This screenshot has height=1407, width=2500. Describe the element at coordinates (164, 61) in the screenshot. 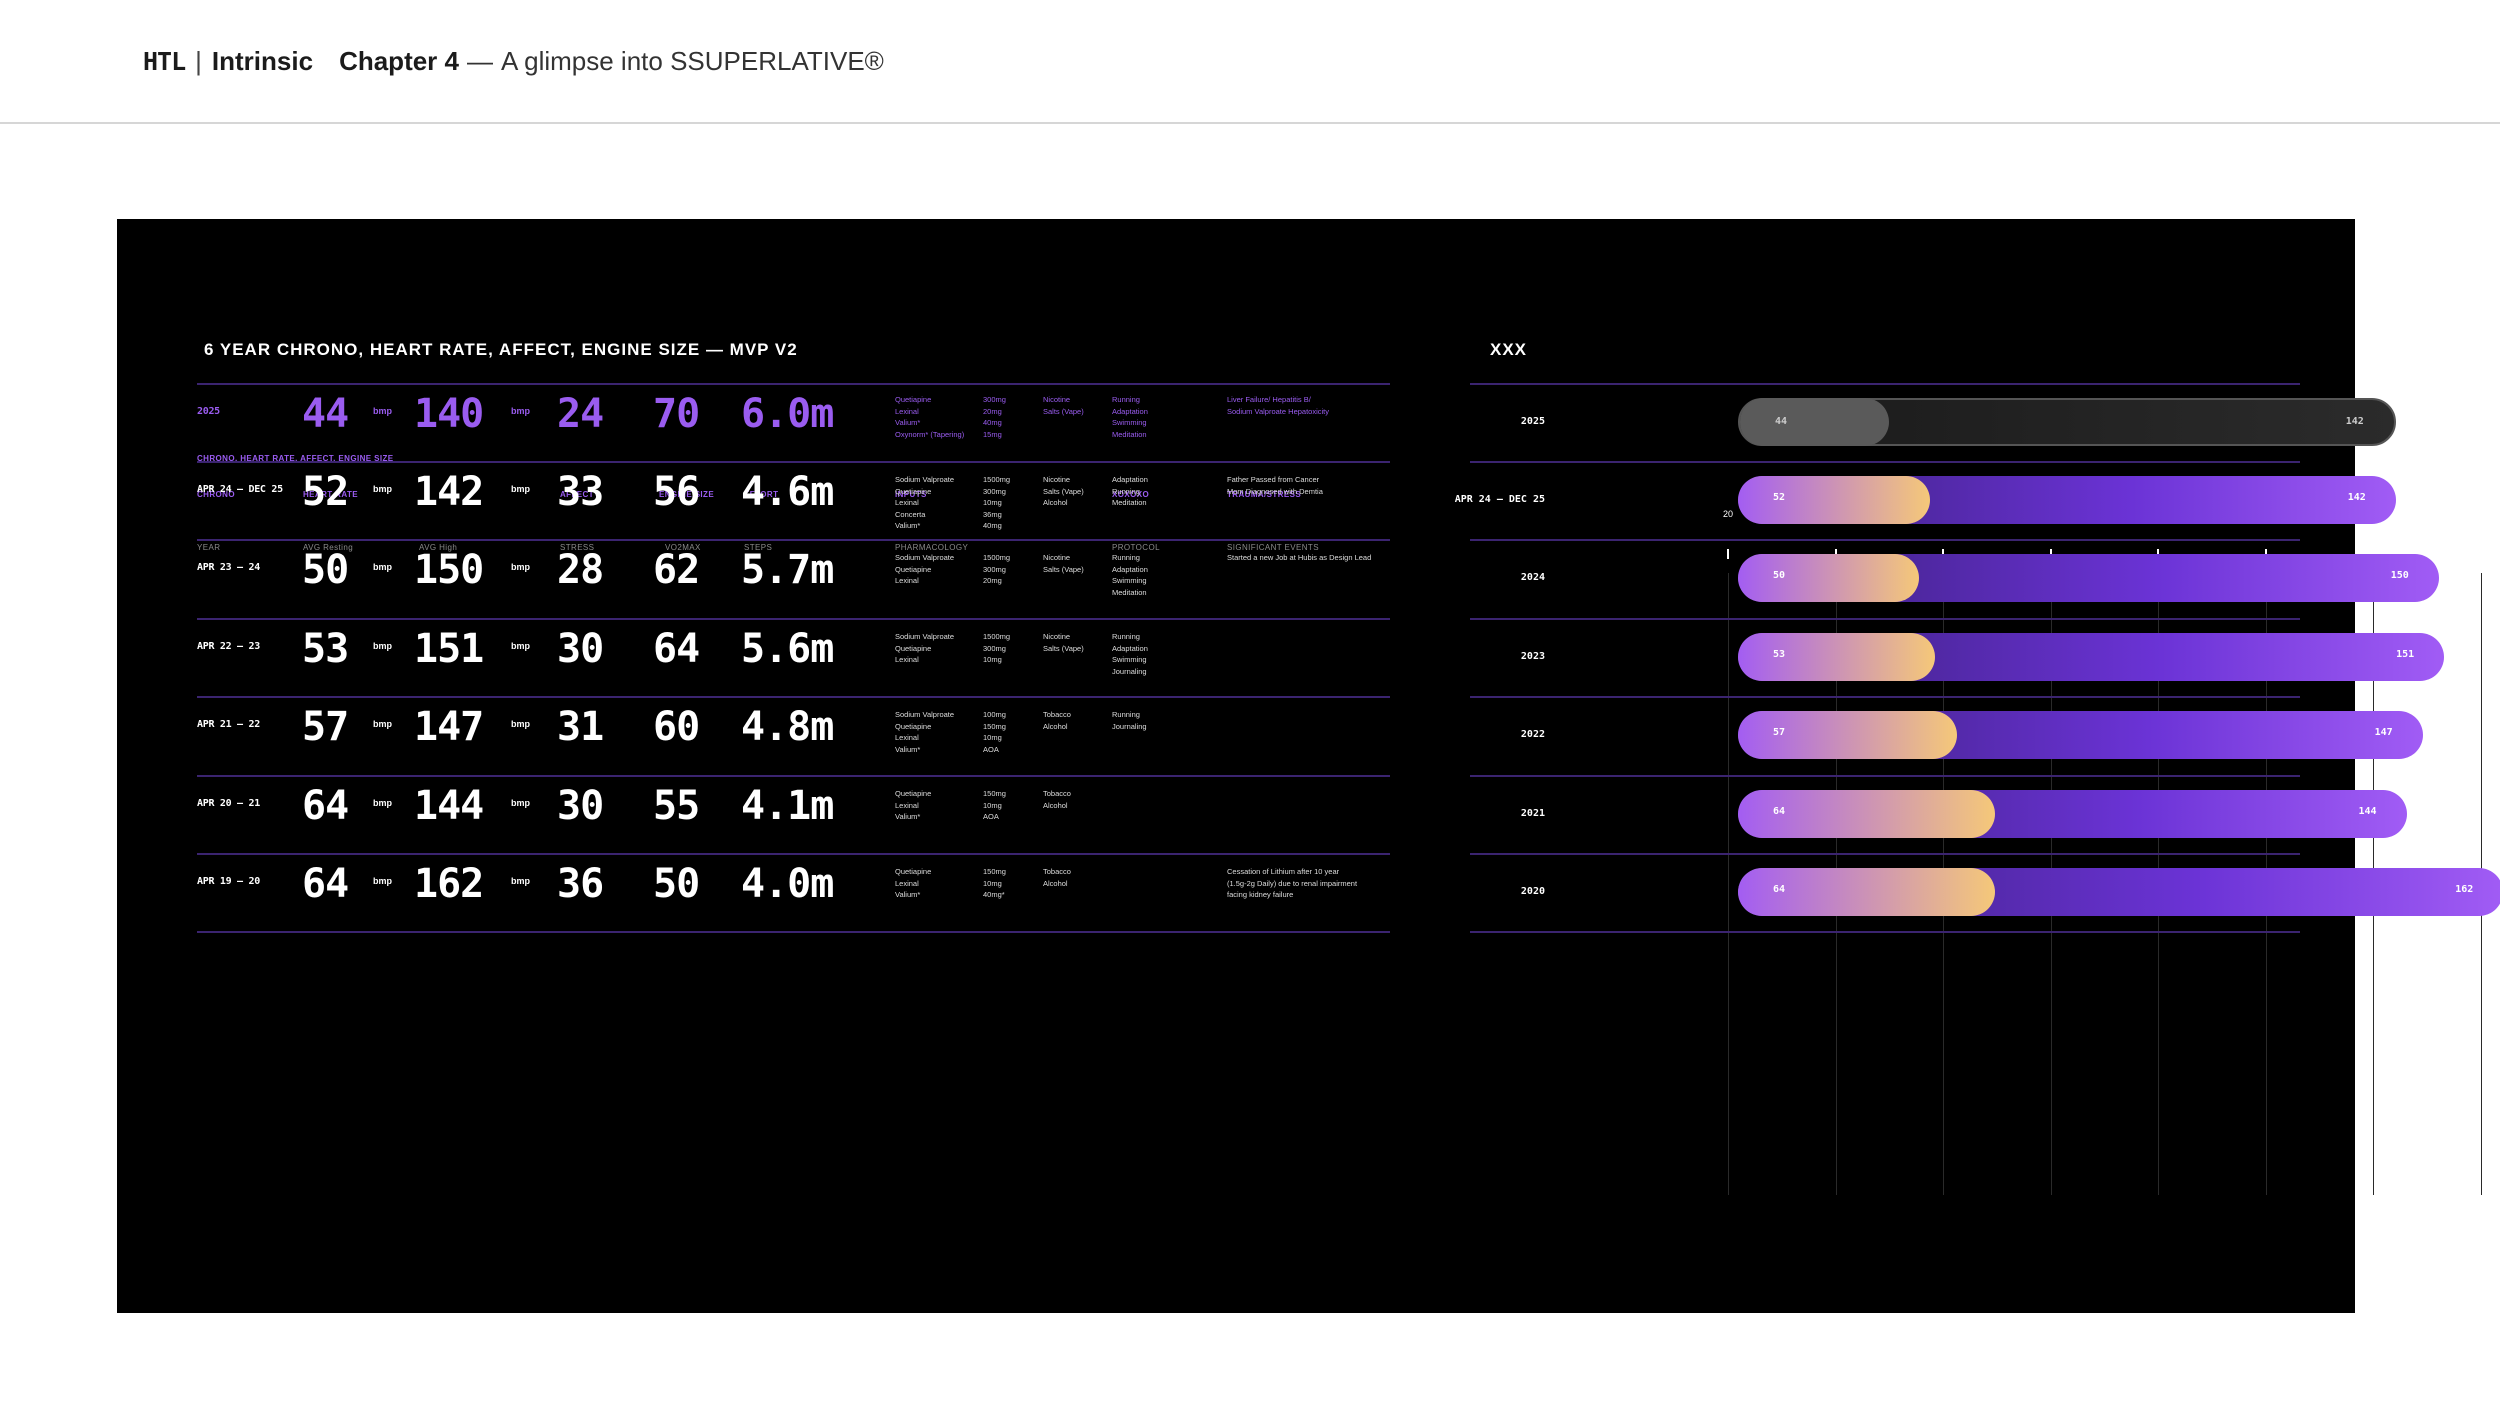

I see `htl-logo: HTL` at that location.